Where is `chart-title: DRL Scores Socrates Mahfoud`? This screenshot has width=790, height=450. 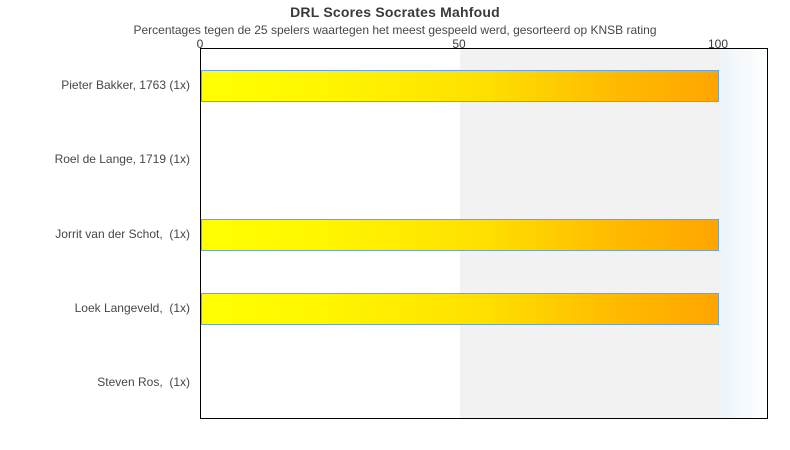 chart-title: DRL Scores Socrates Mahfoud is located at coordinates (395, 12).